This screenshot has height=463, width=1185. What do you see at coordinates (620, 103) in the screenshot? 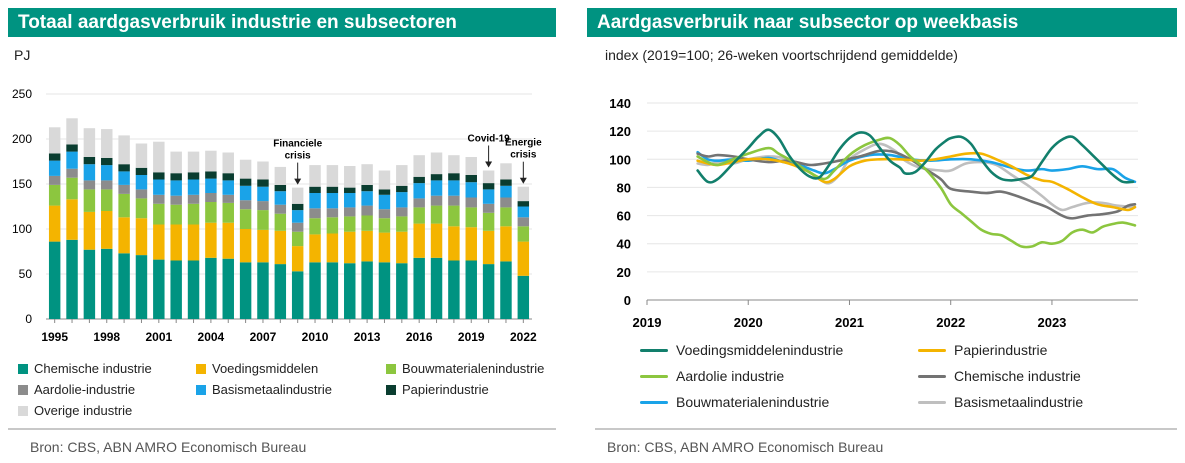
I see `y-tick-label: 140` at bounding box center [620, 103].